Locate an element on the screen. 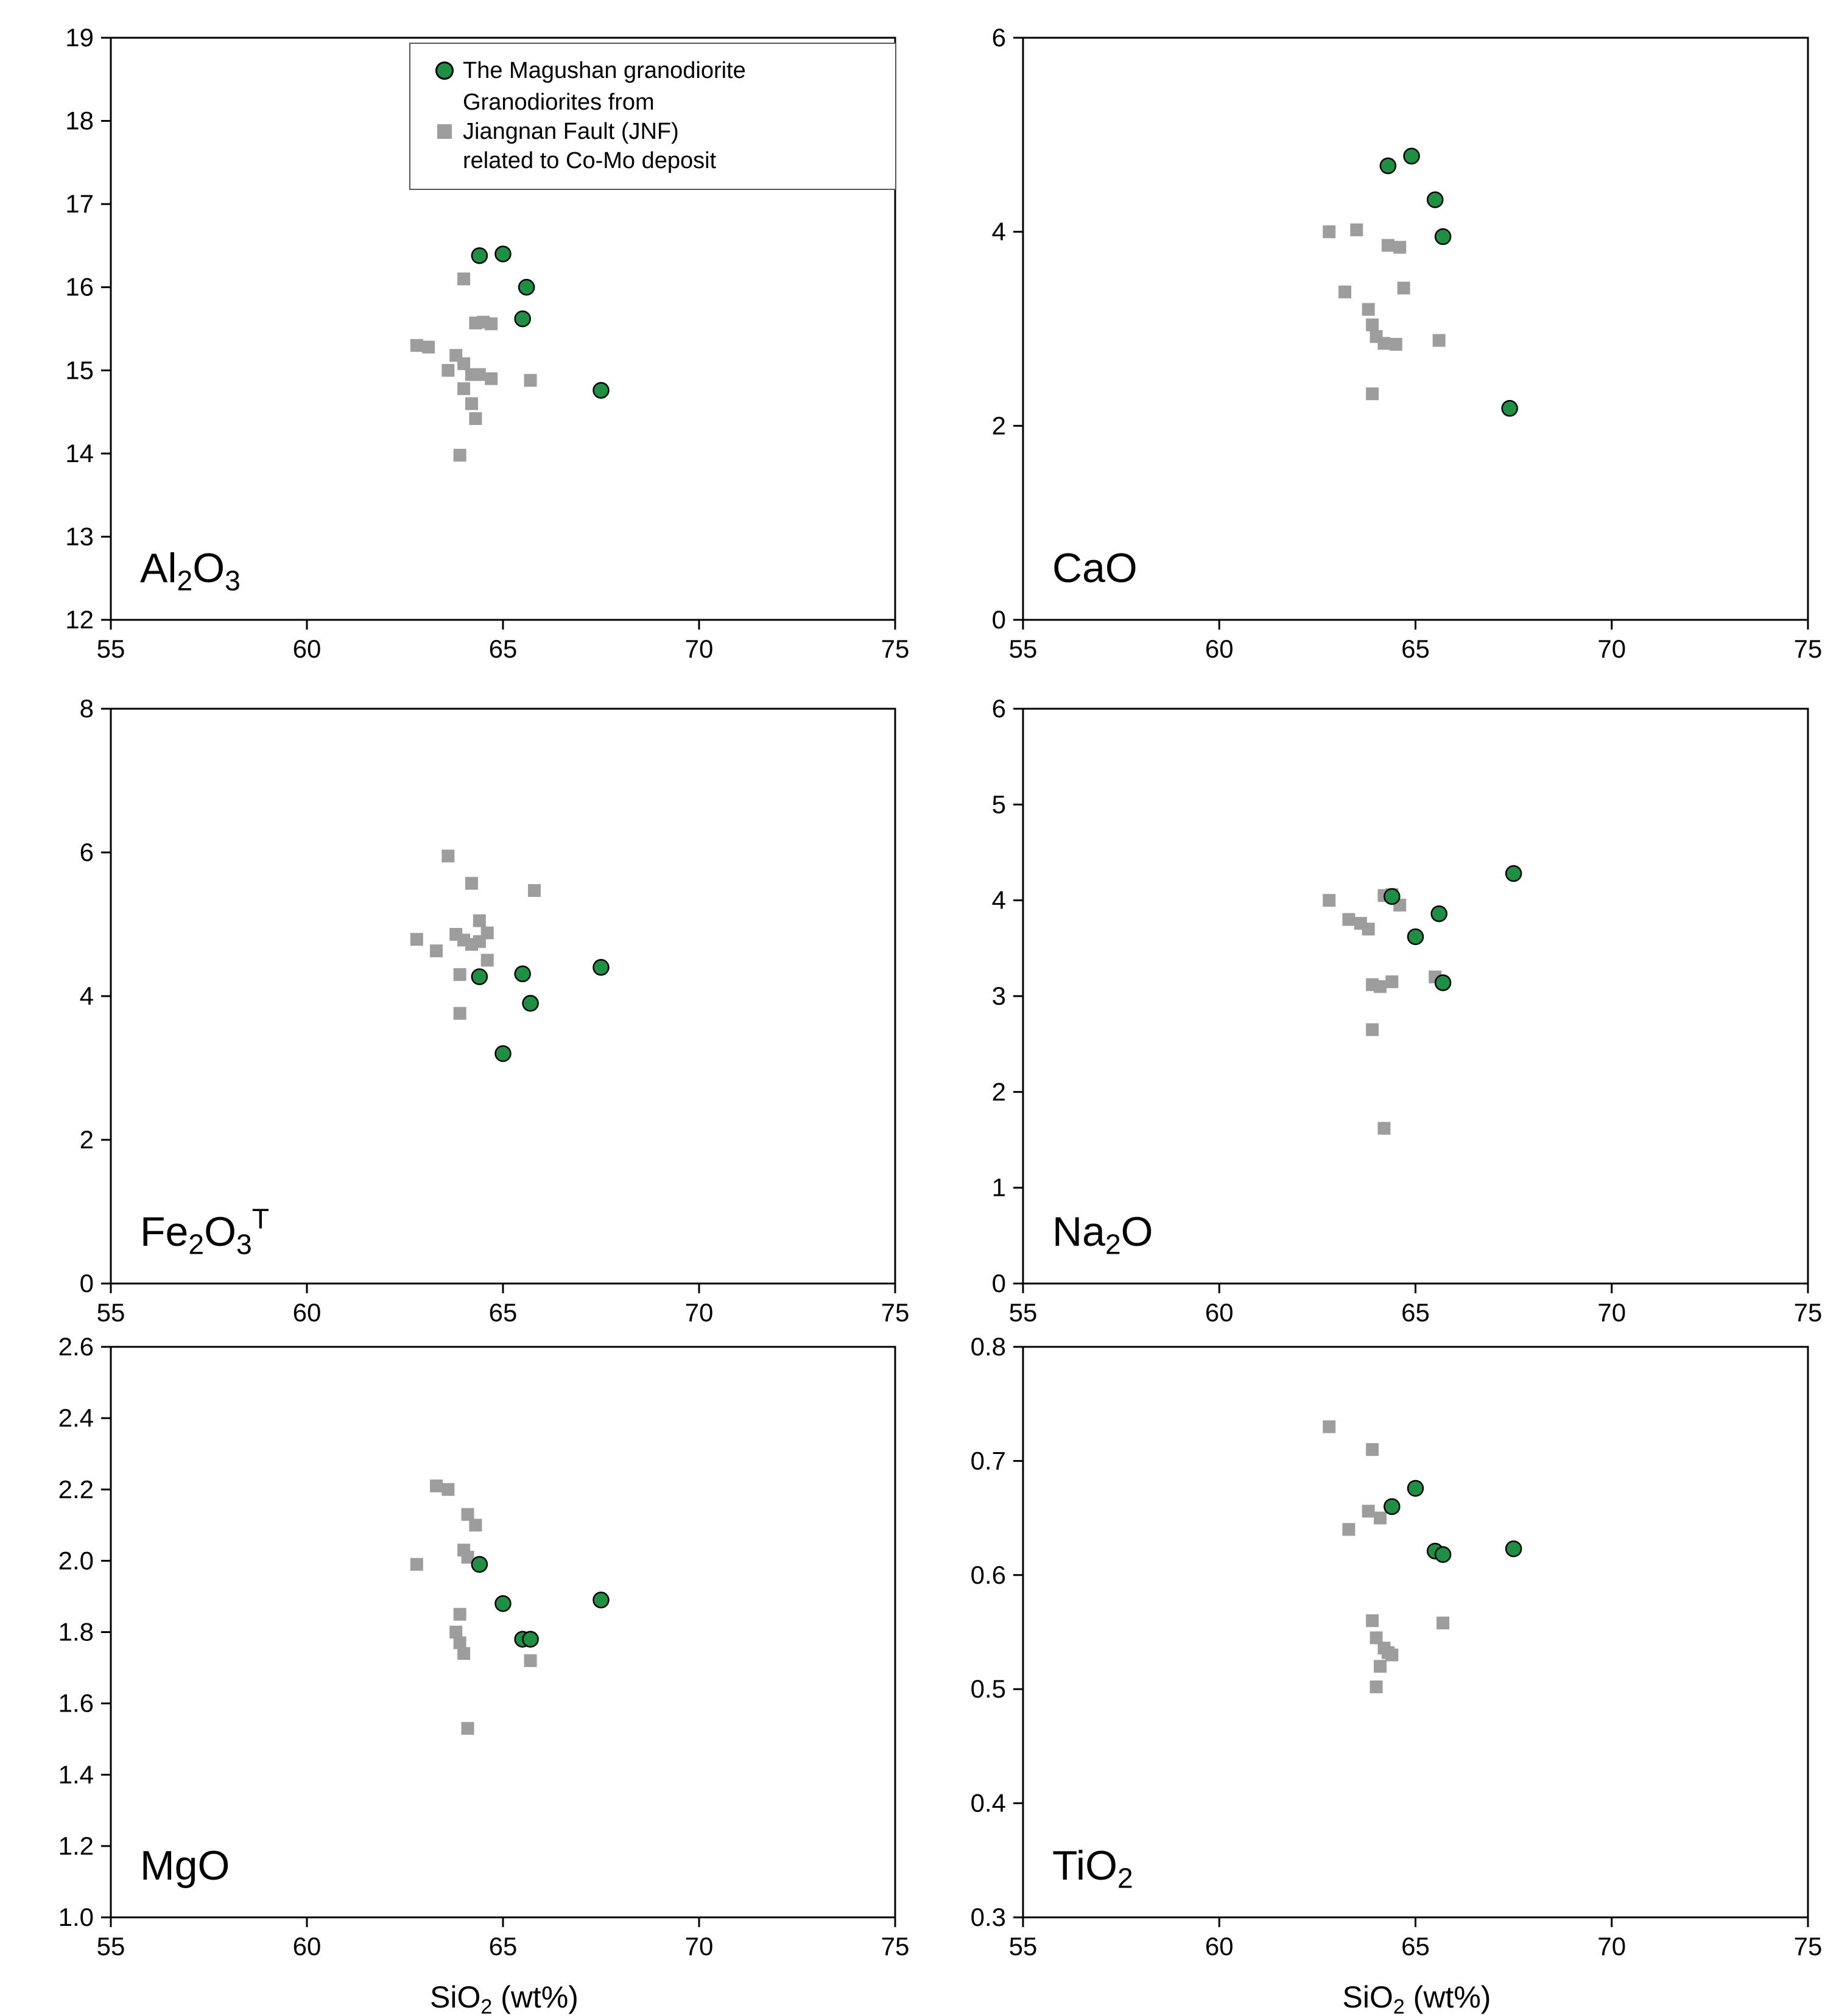  y-tick-label: 14 is located at coordinates (79, 453).